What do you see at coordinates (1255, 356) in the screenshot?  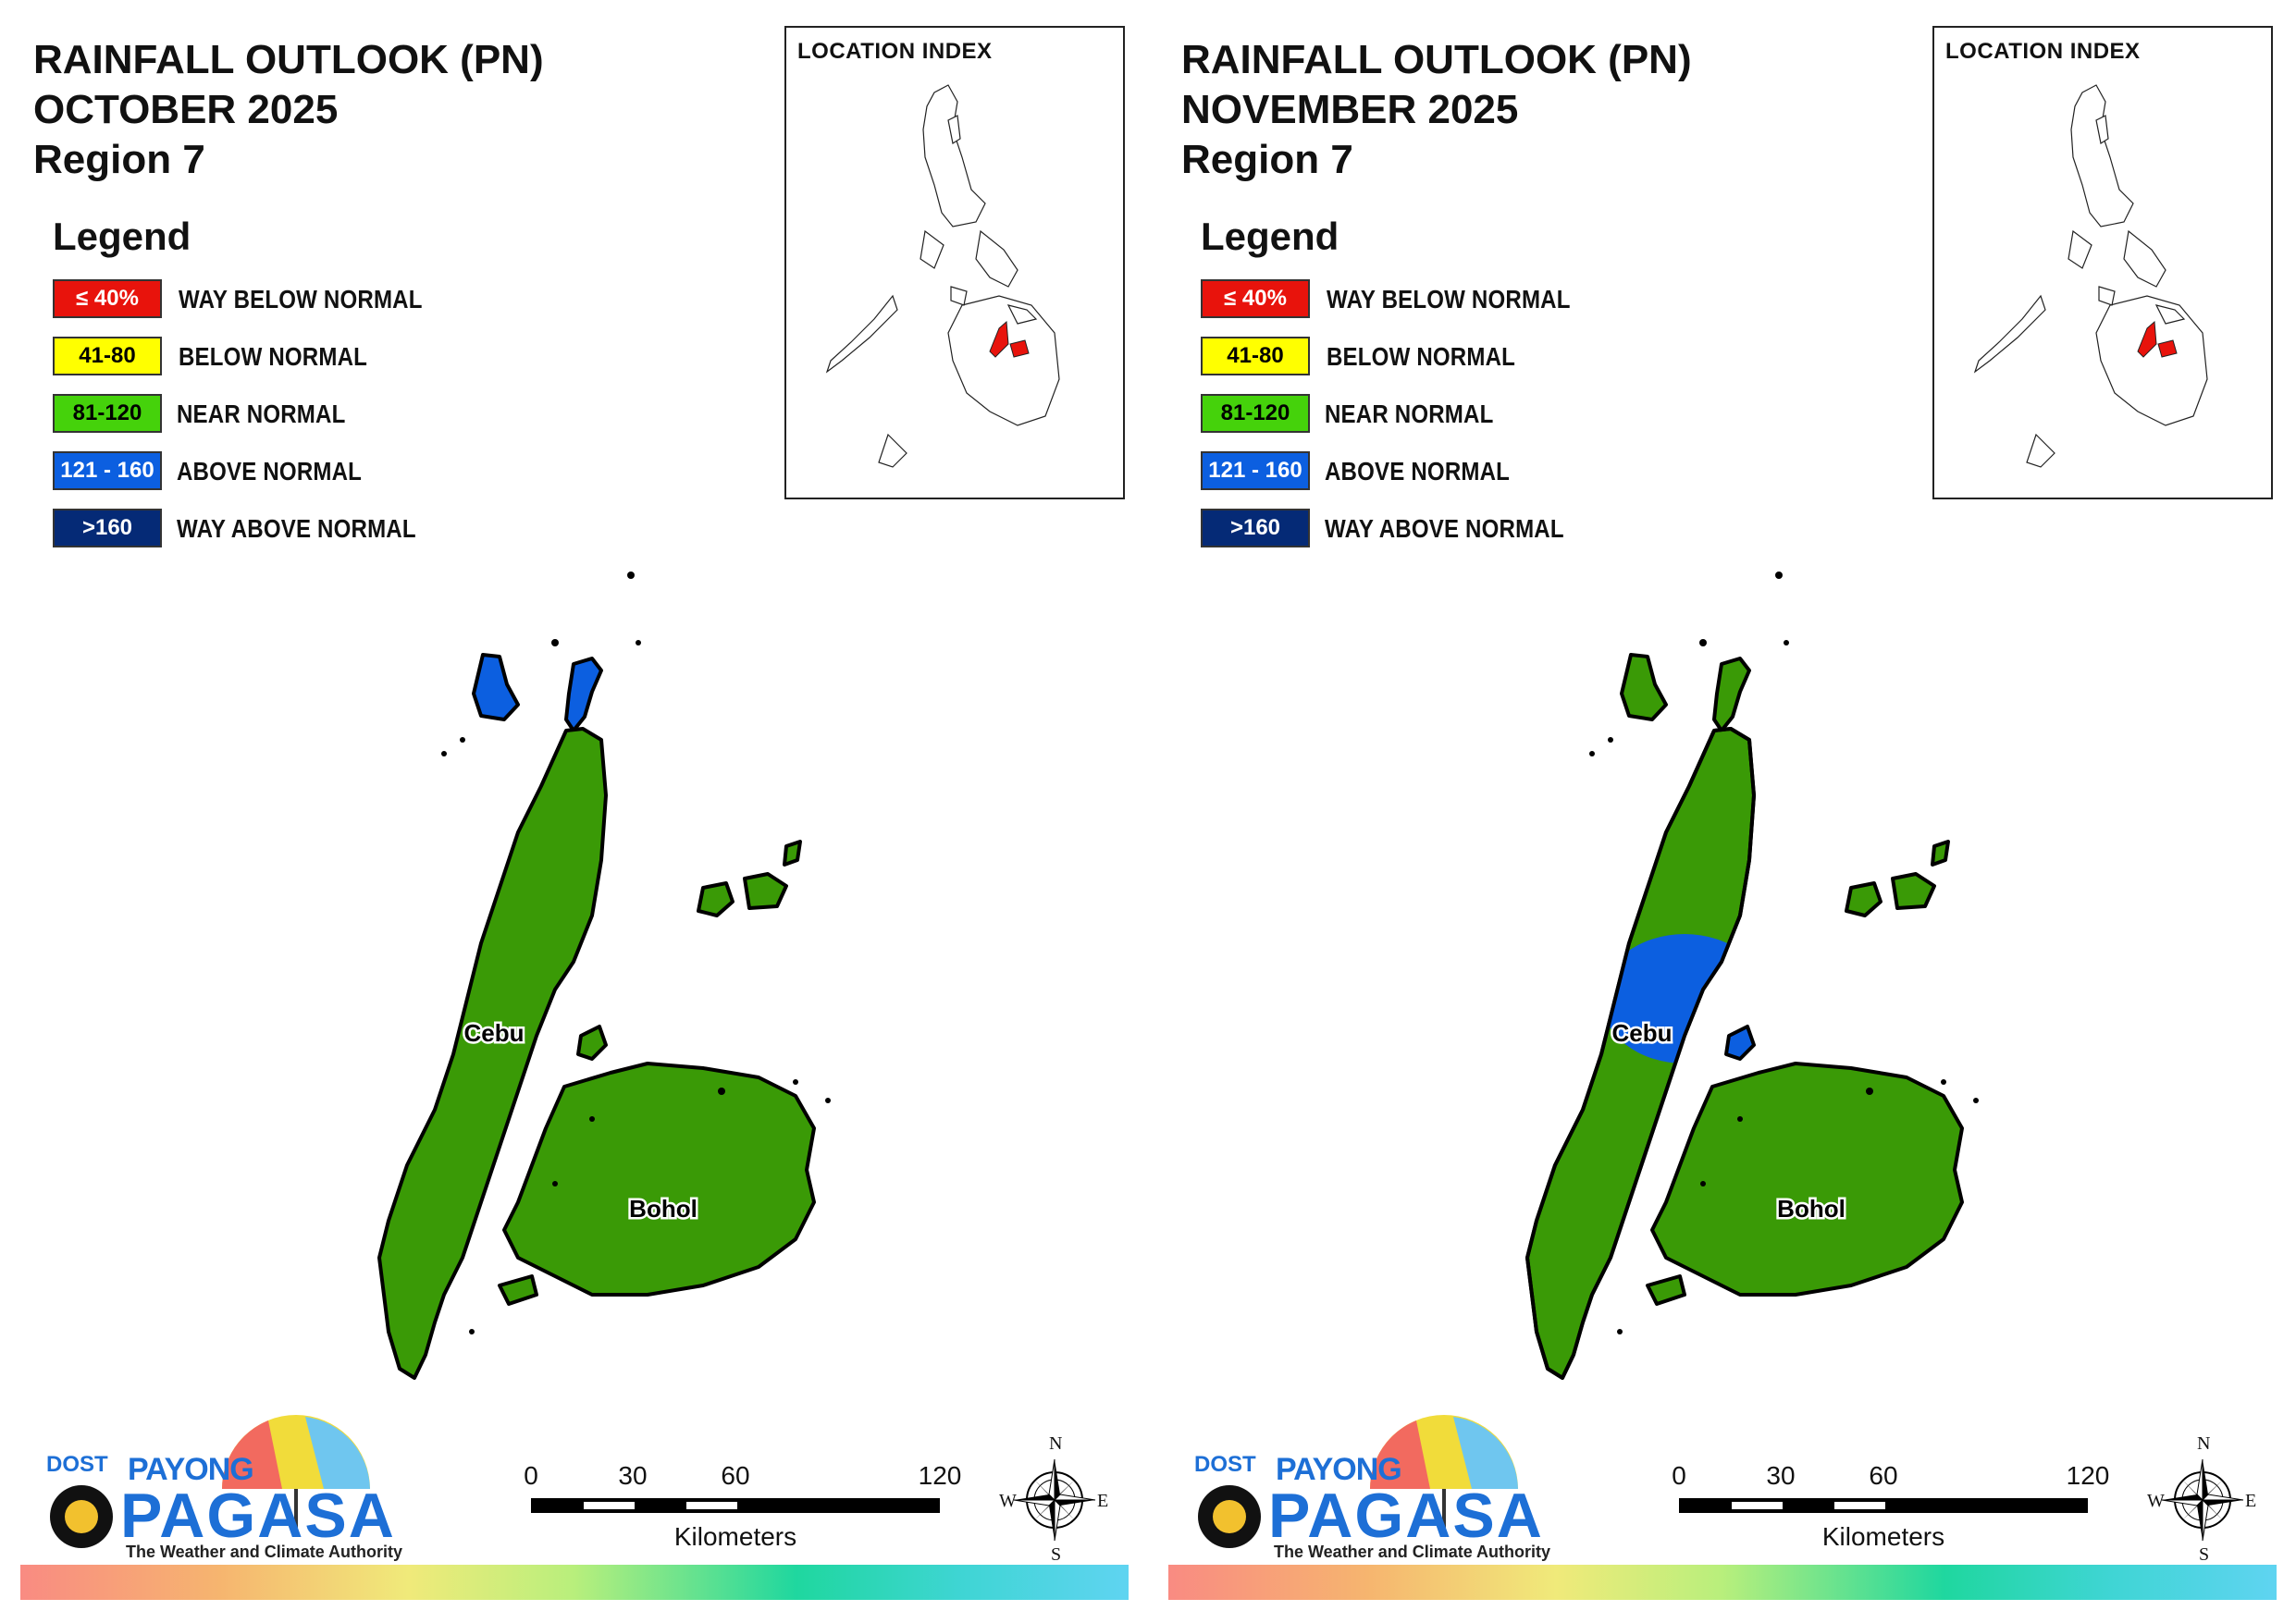 I see `legend-swatch: 41-80` at bounding box center [1255, 356].